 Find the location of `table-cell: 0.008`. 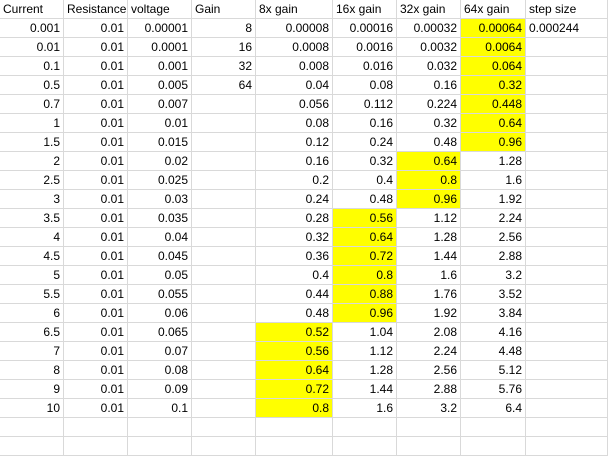

table-cell: 0.008 is located at coordinates (294, 66).